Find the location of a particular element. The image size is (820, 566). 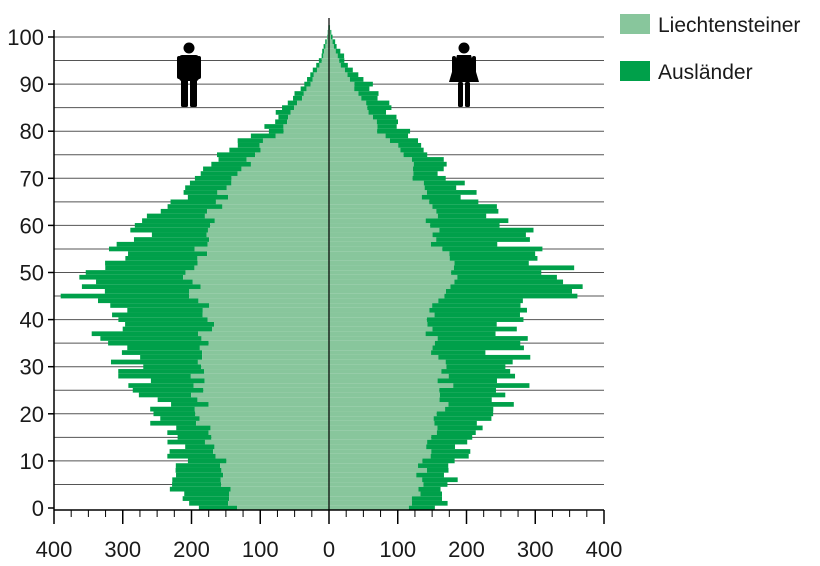

x-tick-label: 100 is located at coordinates (260, 549).